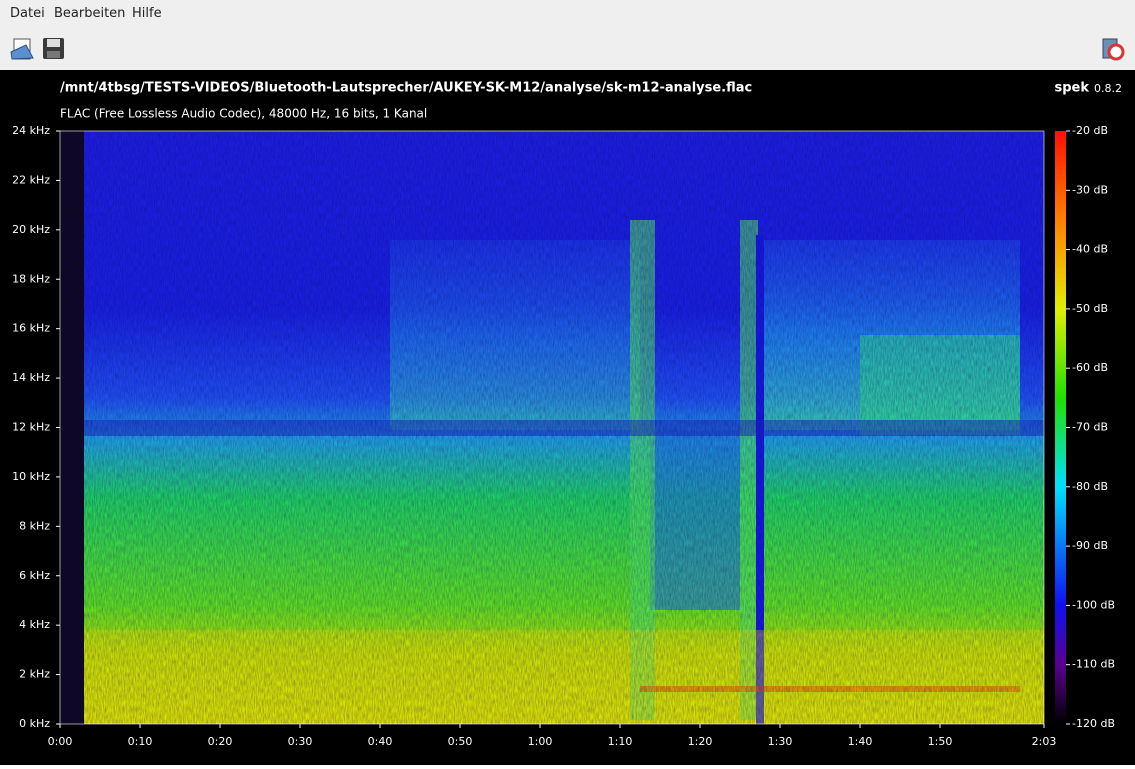  I want to click on x-tick-label: 1:20, so click(700, 741).